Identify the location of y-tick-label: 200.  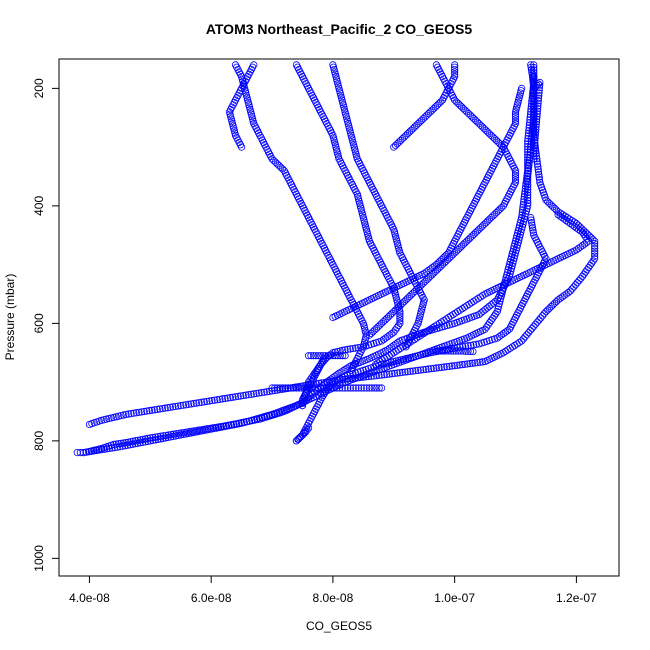
(39, 88).